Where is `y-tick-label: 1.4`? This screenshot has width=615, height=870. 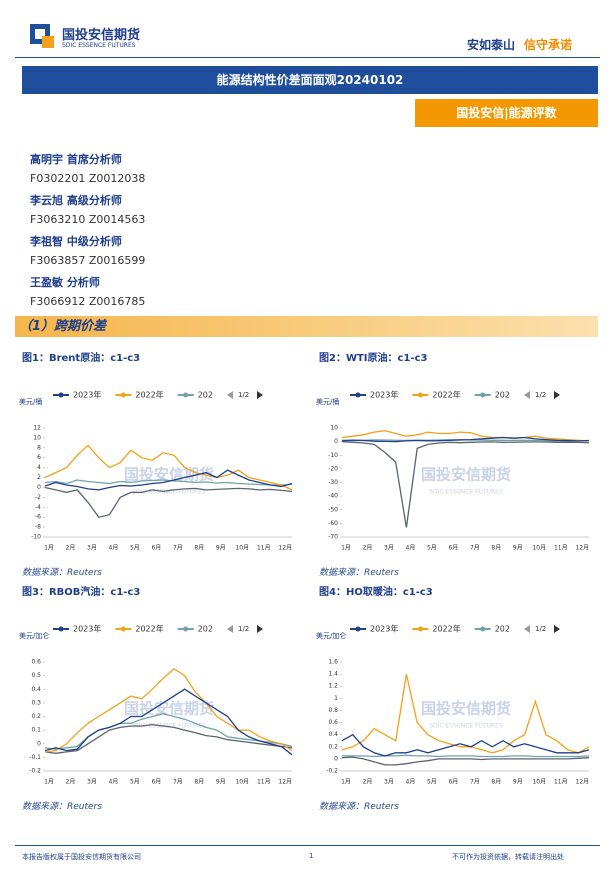
y-tick-label: 1.4 is located at coordinates (333, 674).